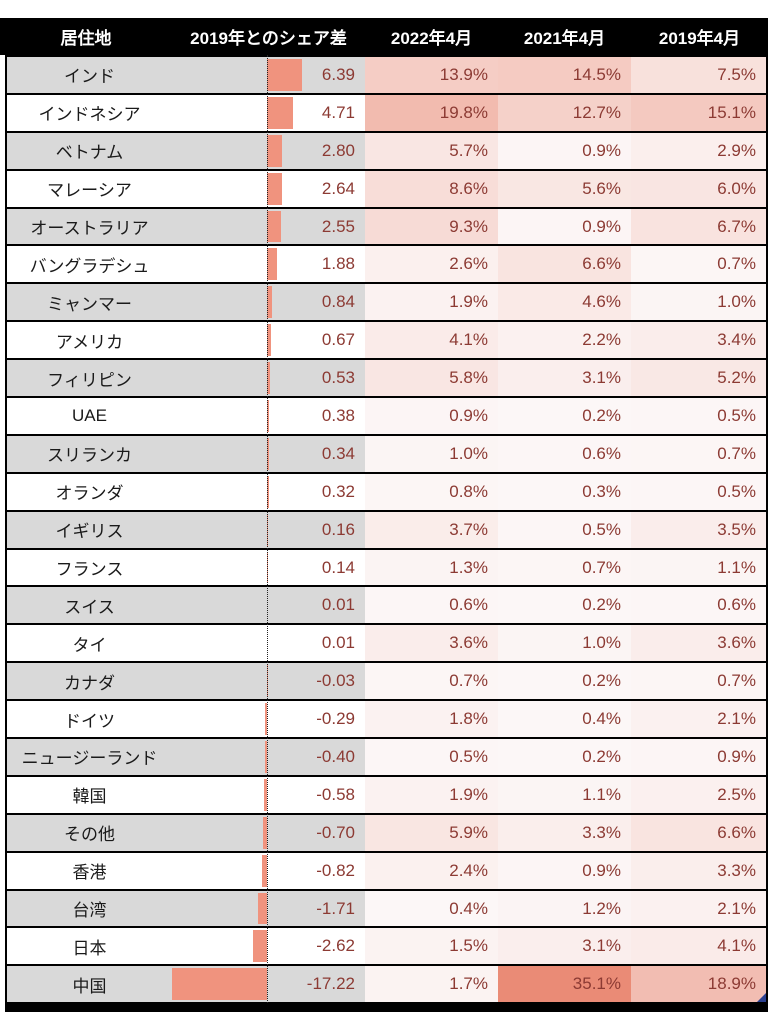 This screenshot has width=768, height=1024. Describe the element at coordinates (564, 984) in the screenshot. I see `pct-cell-apr-2021: 35.1%` at that location.